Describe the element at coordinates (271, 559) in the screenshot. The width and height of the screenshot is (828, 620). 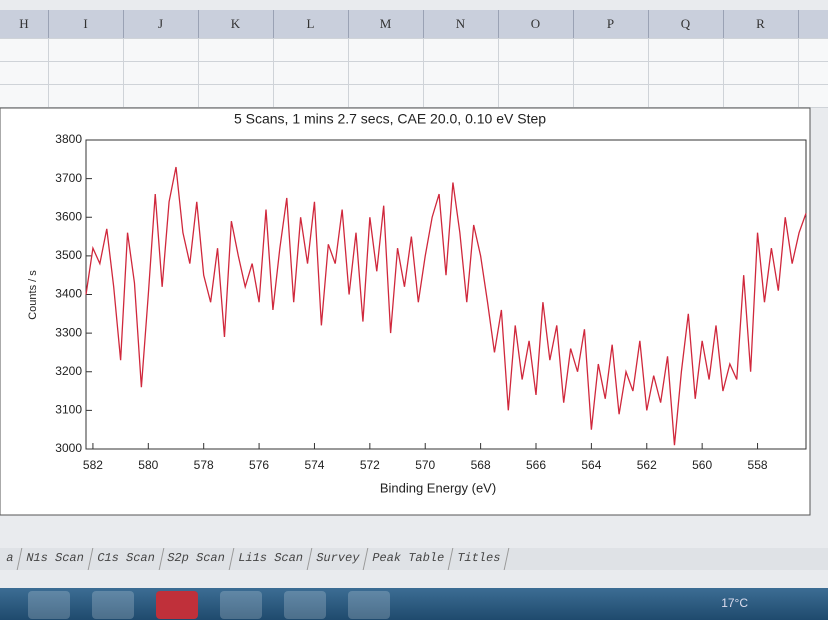
I see `sheet-tab: Li1s Scan` at that location.